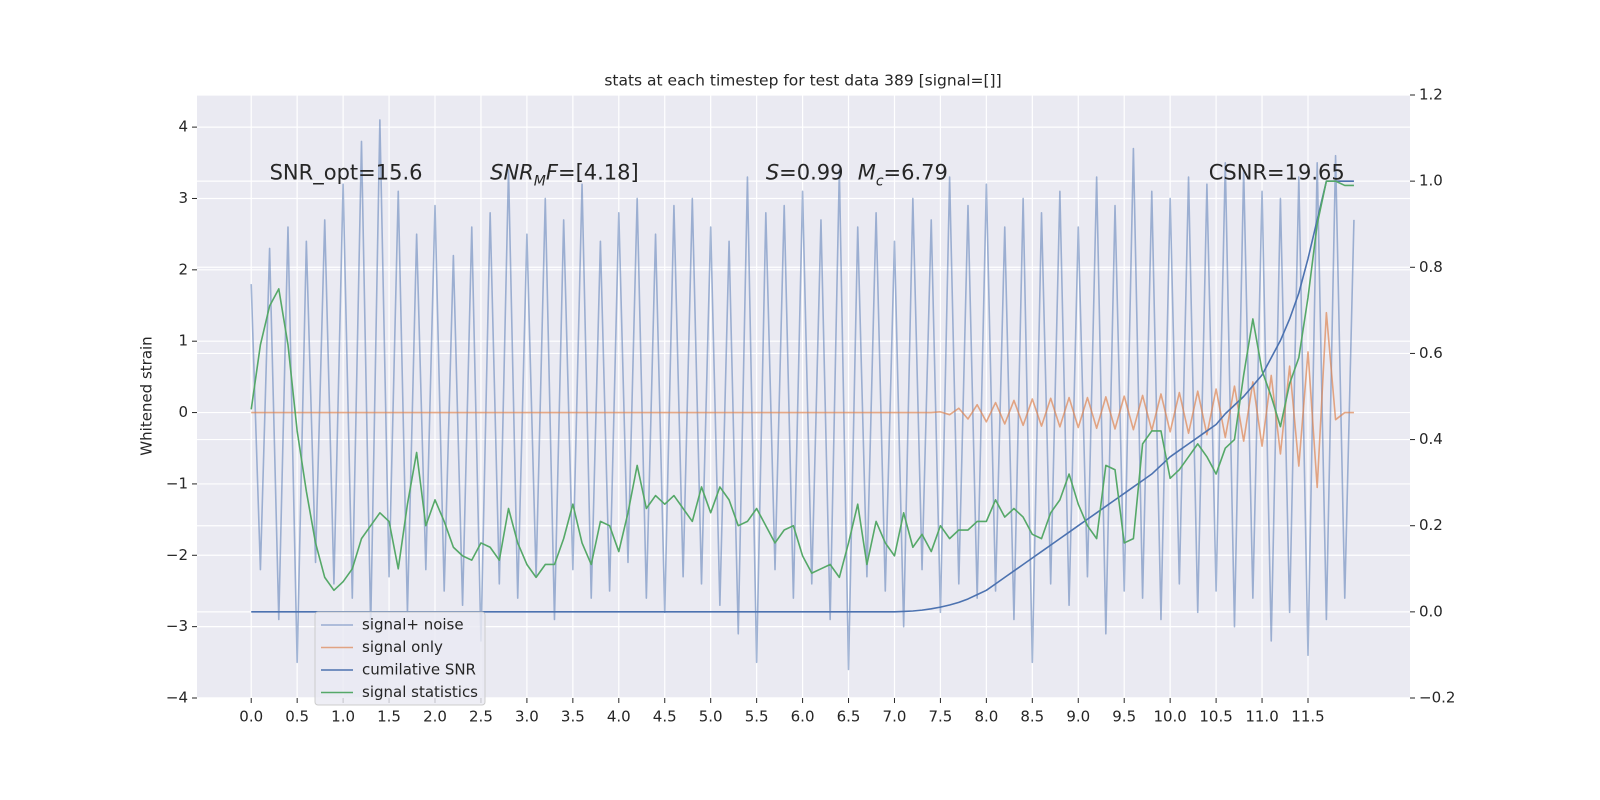  I want to click on x-tick-label: 5.0, so click(711, 717).